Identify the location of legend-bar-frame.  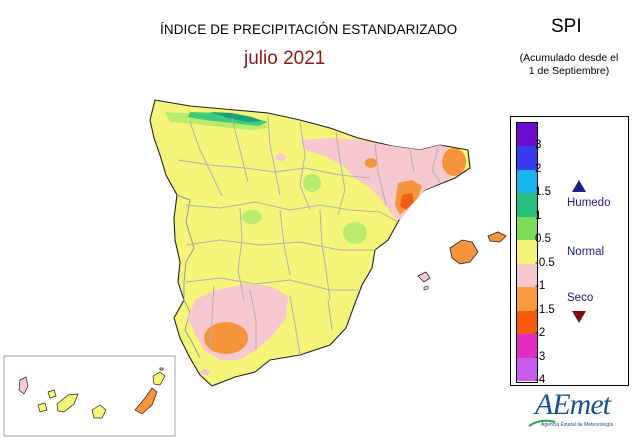
(527, 252).